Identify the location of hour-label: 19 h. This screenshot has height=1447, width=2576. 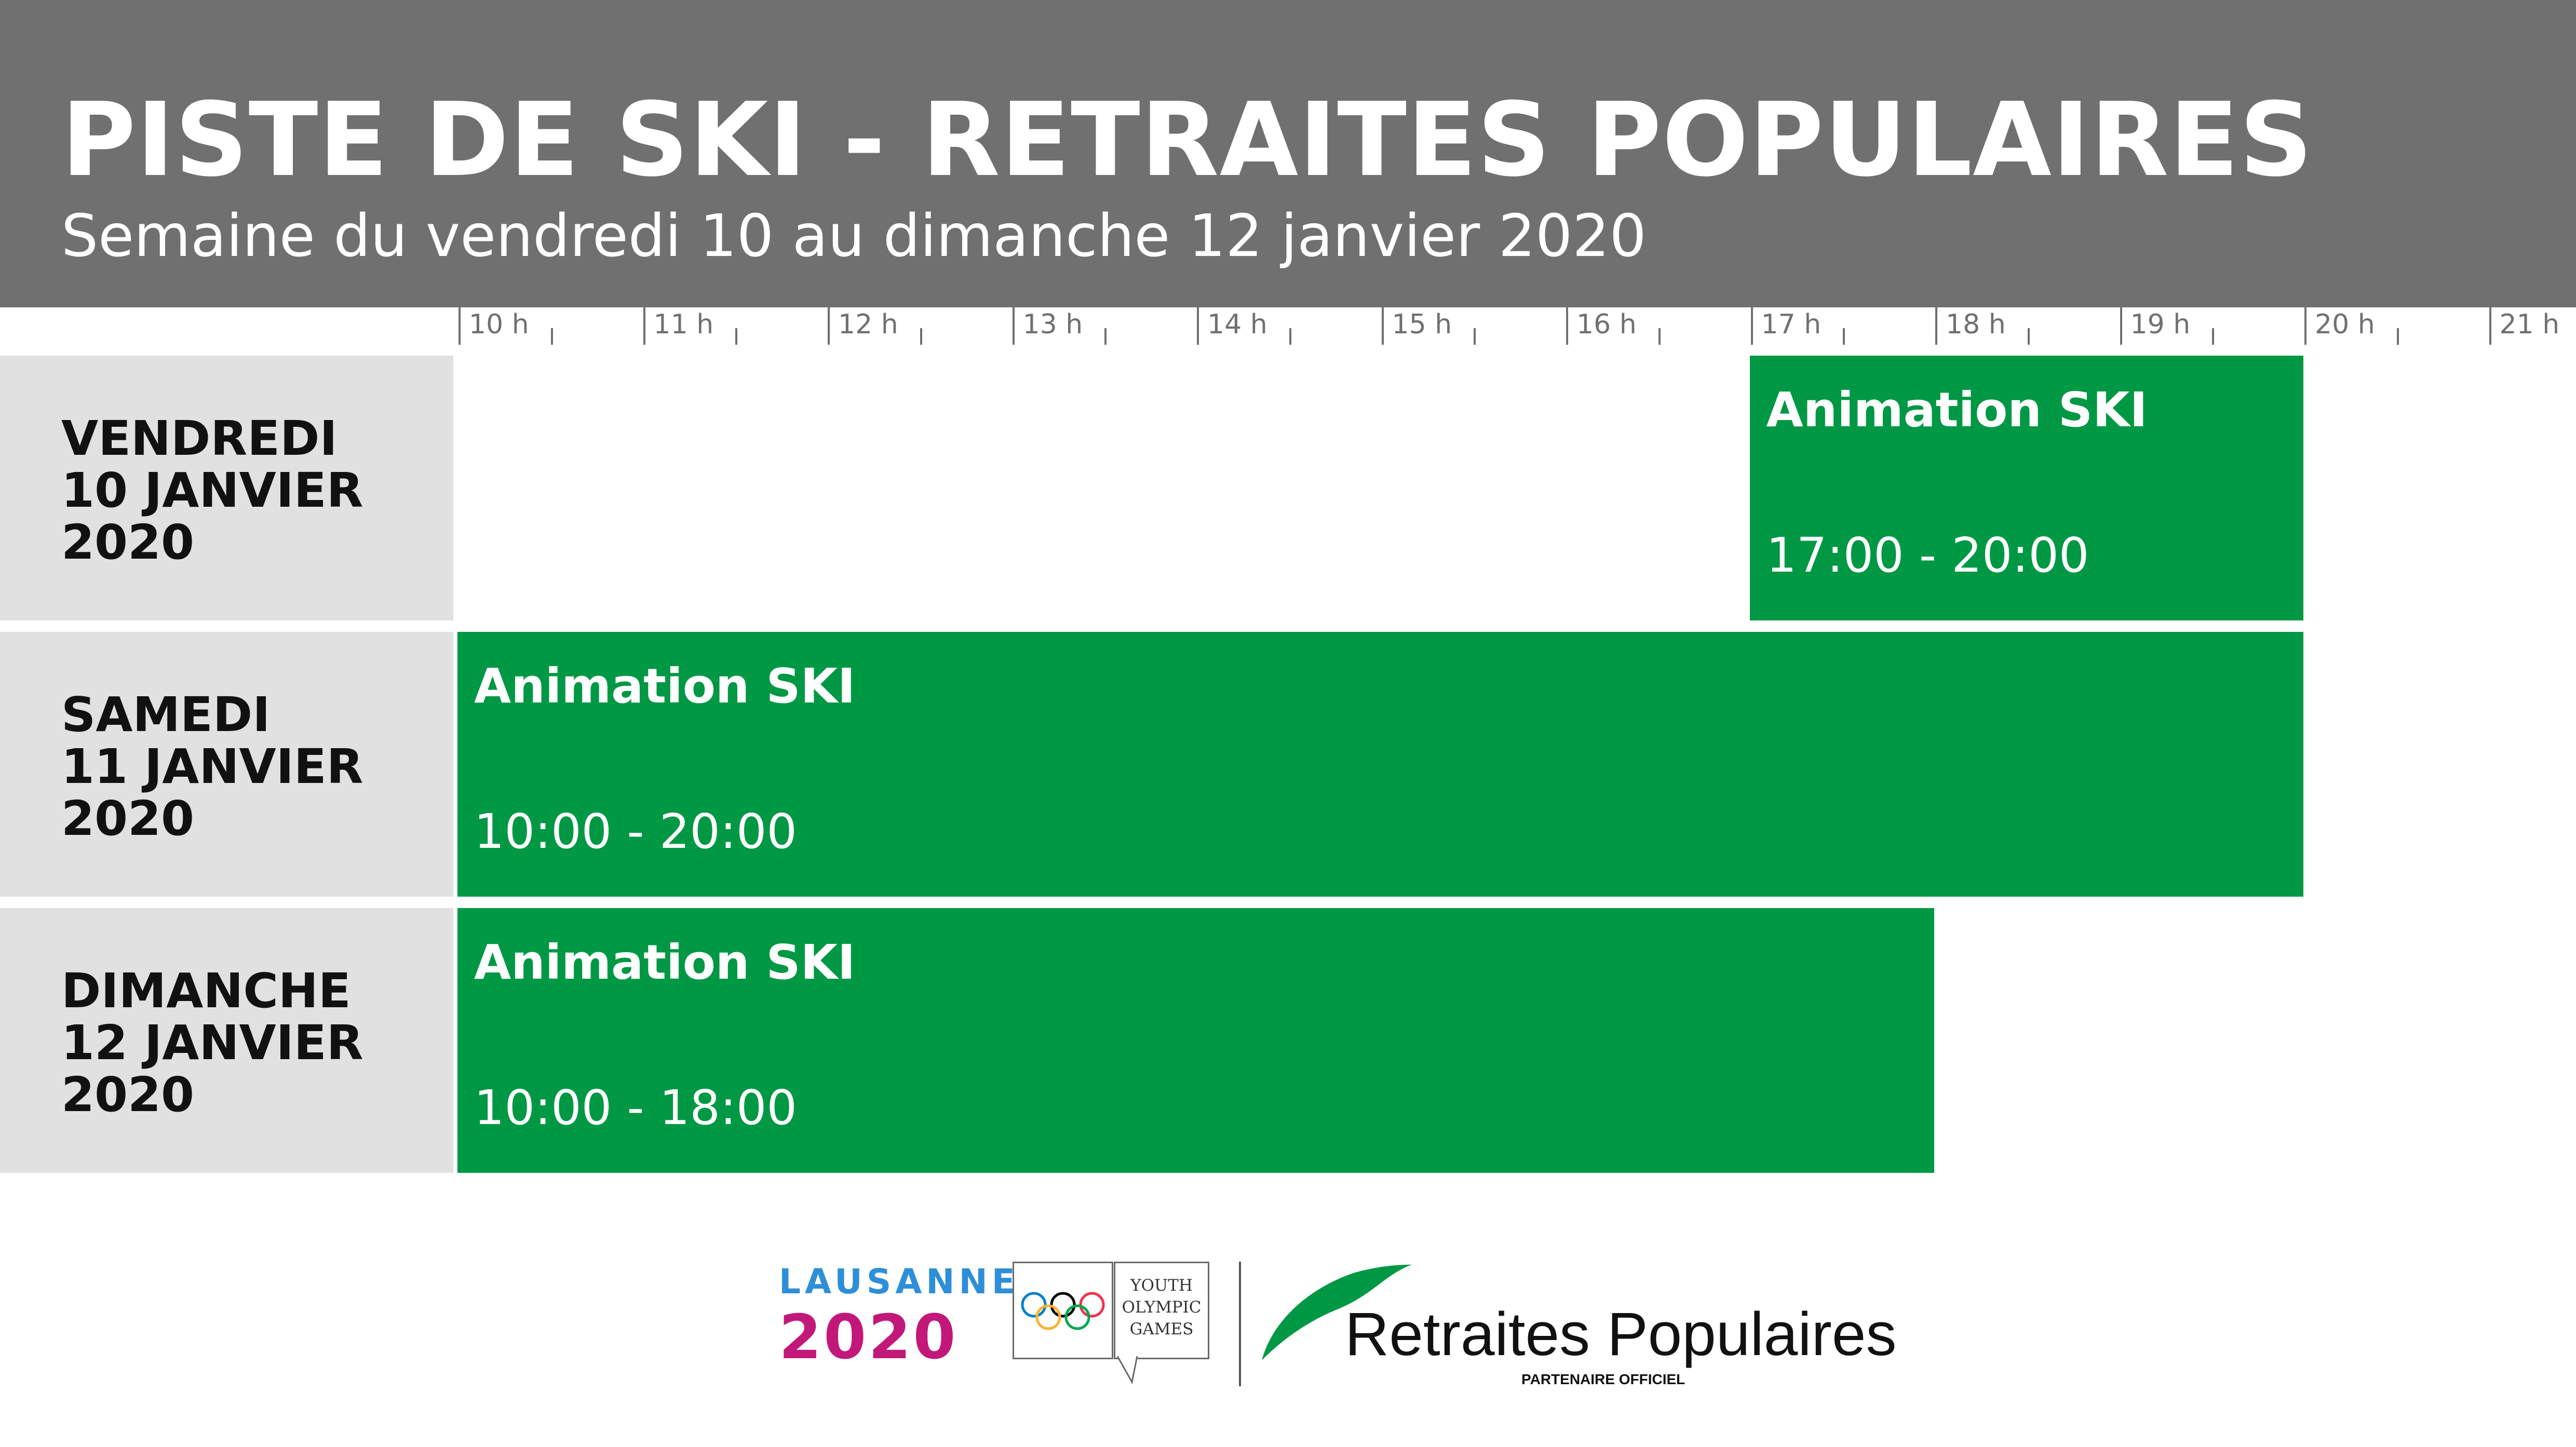
(2160, 324).